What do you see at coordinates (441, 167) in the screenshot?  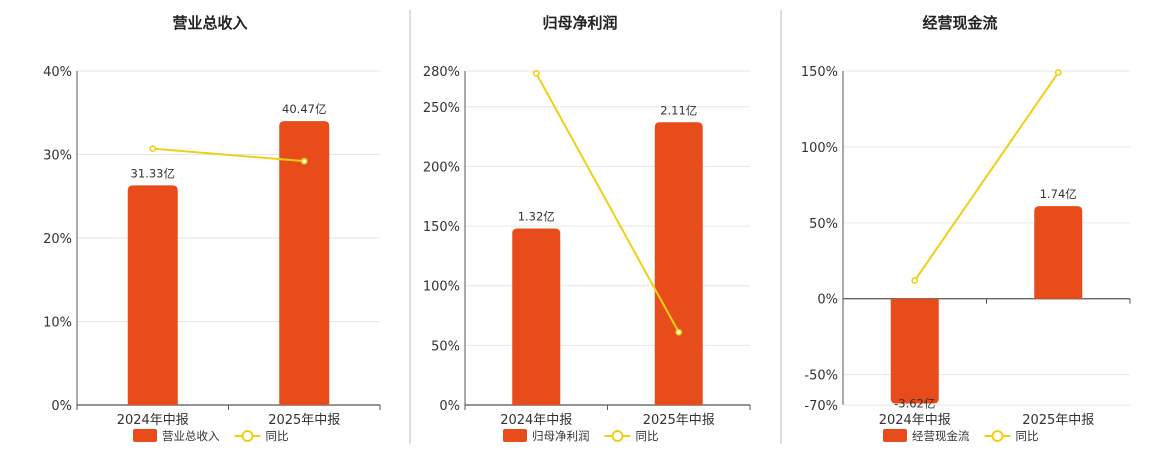 I see `y-tick-label: 200%` at bounding box center [441, 167].